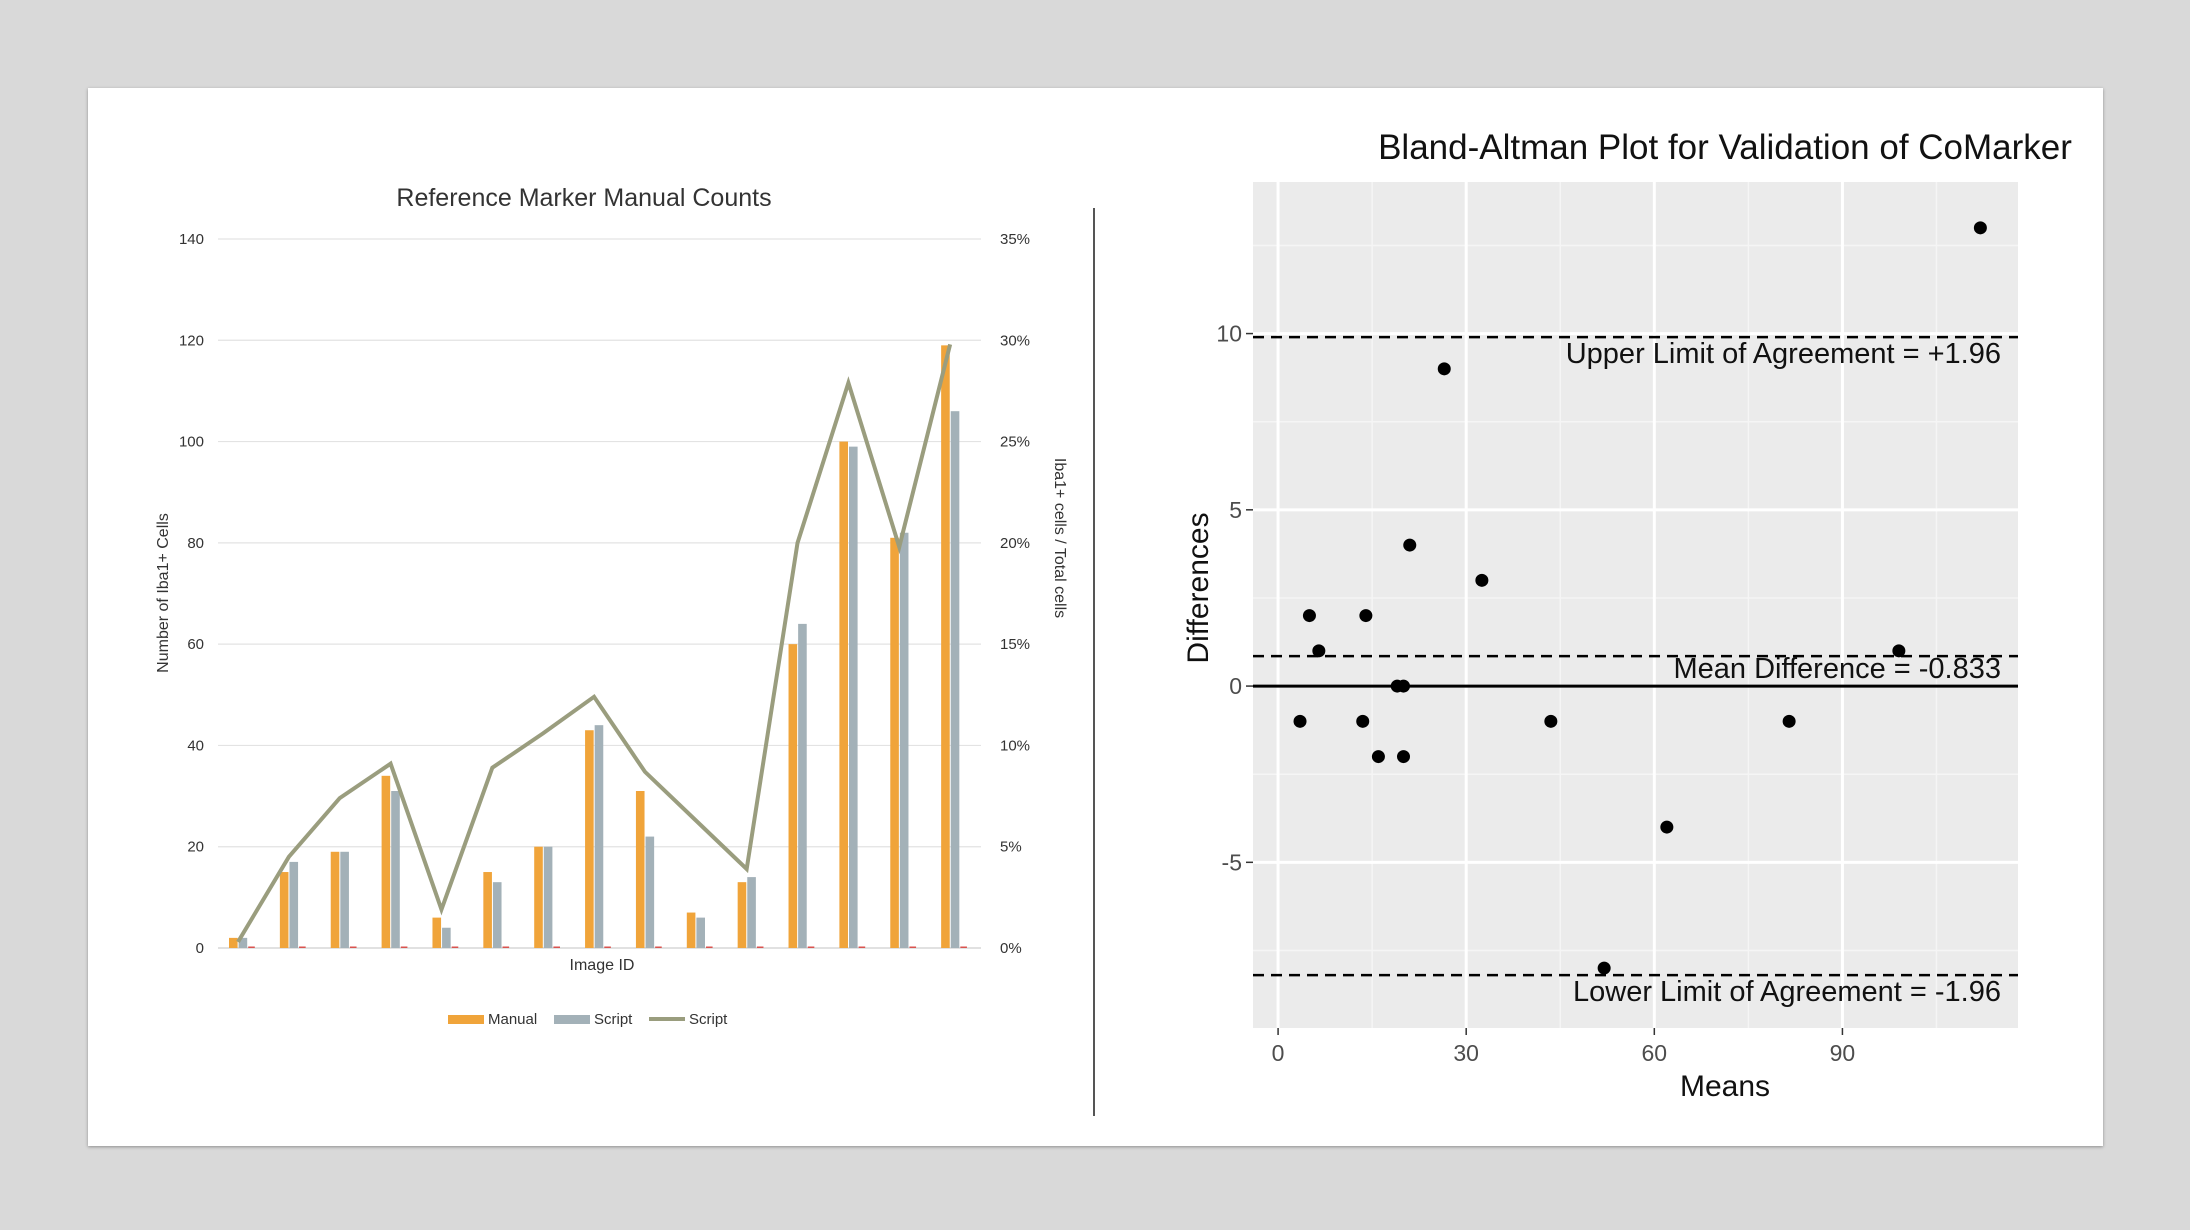  What do you see at coordinates (1725, 1086) in the screenshot?
I see `x-axis-title: Means` at bounding box center [1725, 1086].